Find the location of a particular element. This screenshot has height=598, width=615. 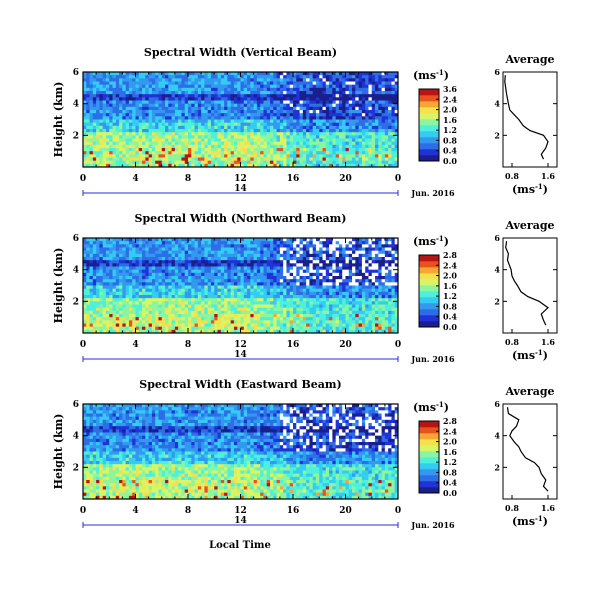

panel-title: Spectral Width (Northward Beam) is located at coordinates (241, 218).